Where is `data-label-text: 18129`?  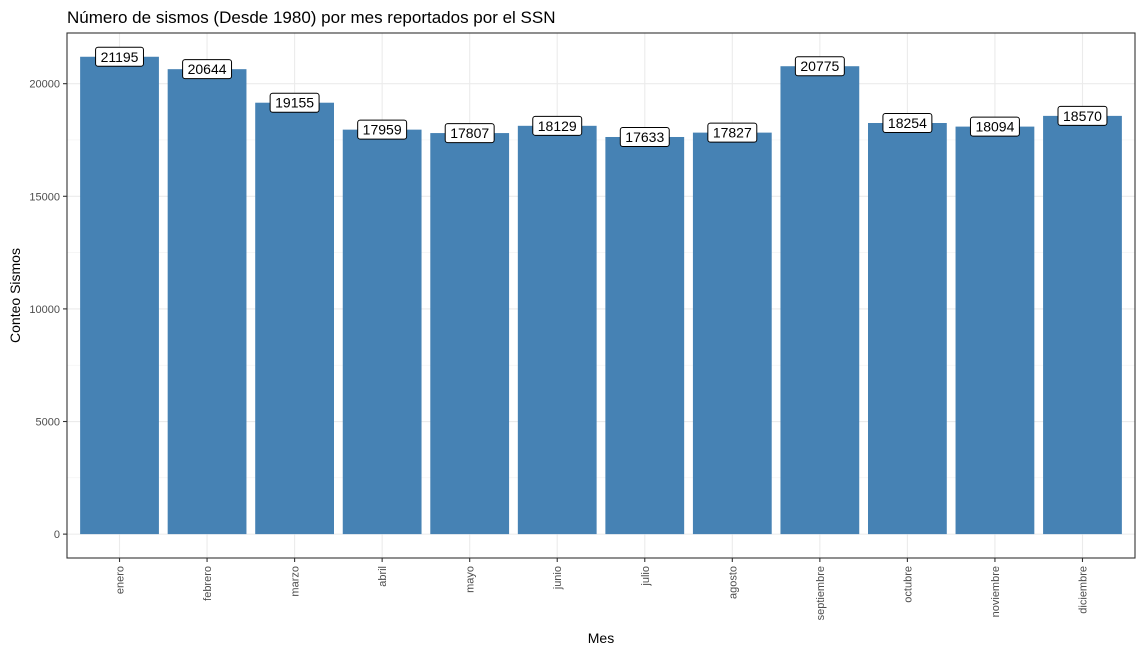
data-label-text: 18129 is located at coordinates (557, 126).